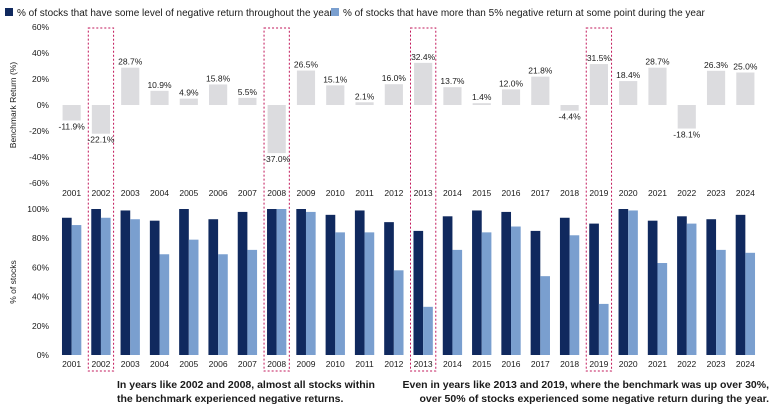  What do you see at coordinates (38, 282) in the screenshot?
I see `bottom-y-axis: 100% 80% 60% 40% 20% 0%` at bounding box center [38, 282].